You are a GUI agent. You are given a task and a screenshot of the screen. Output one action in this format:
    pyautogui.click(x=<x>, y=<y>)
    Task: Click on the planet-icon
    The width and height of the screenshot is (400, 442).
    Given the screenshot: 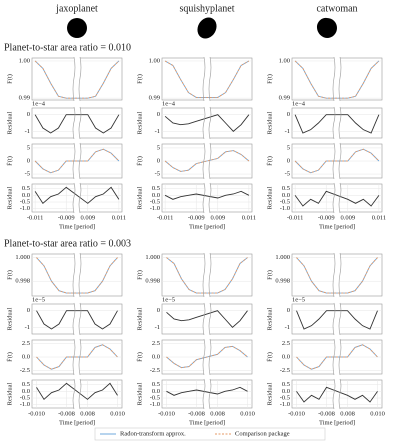 What is the action you would take?
    pyautogui.click(x=77, y=28)
    